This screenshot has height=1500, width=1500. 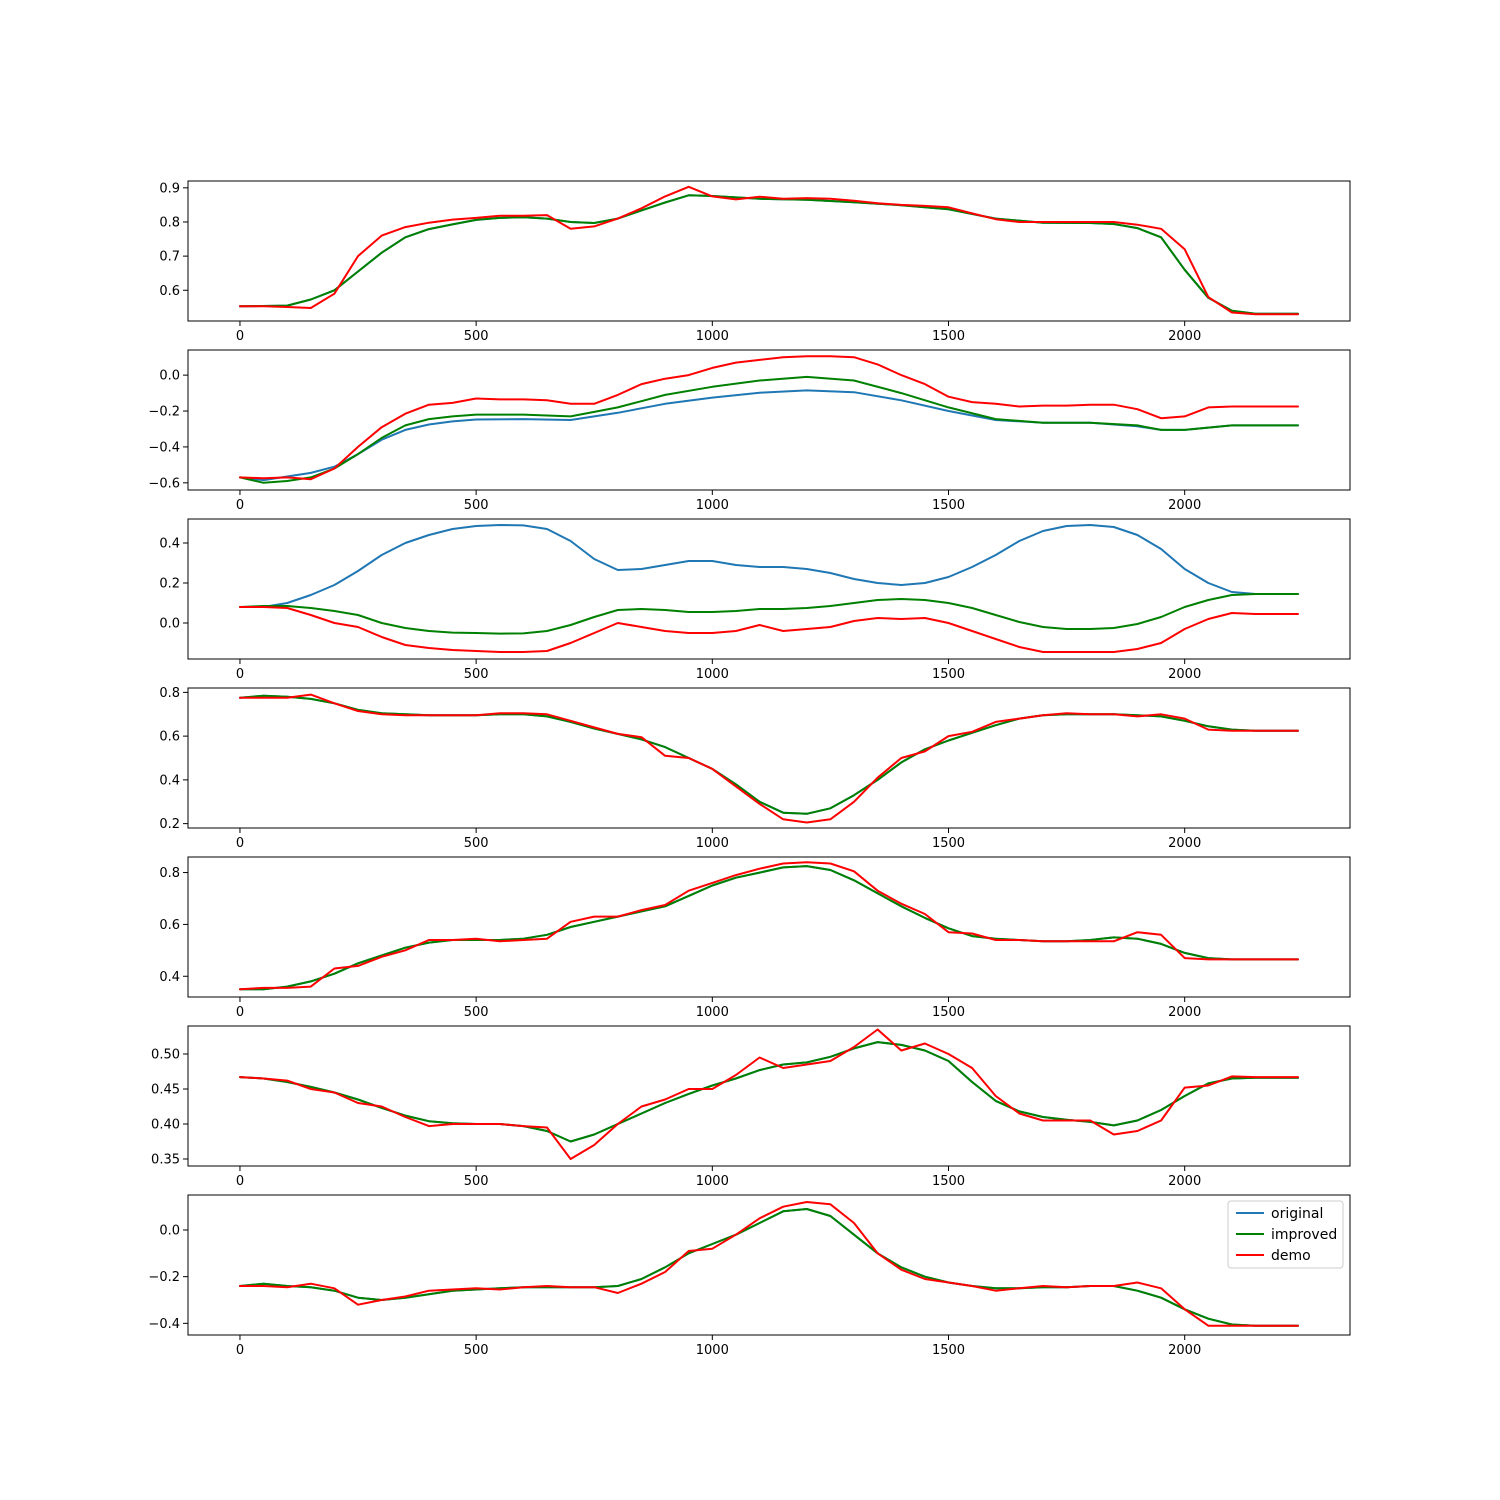 What do you see at coordinates (169, 188) in the screenshot?
I see `y-tick-label: 0.9` at bounding box center [169, 188].